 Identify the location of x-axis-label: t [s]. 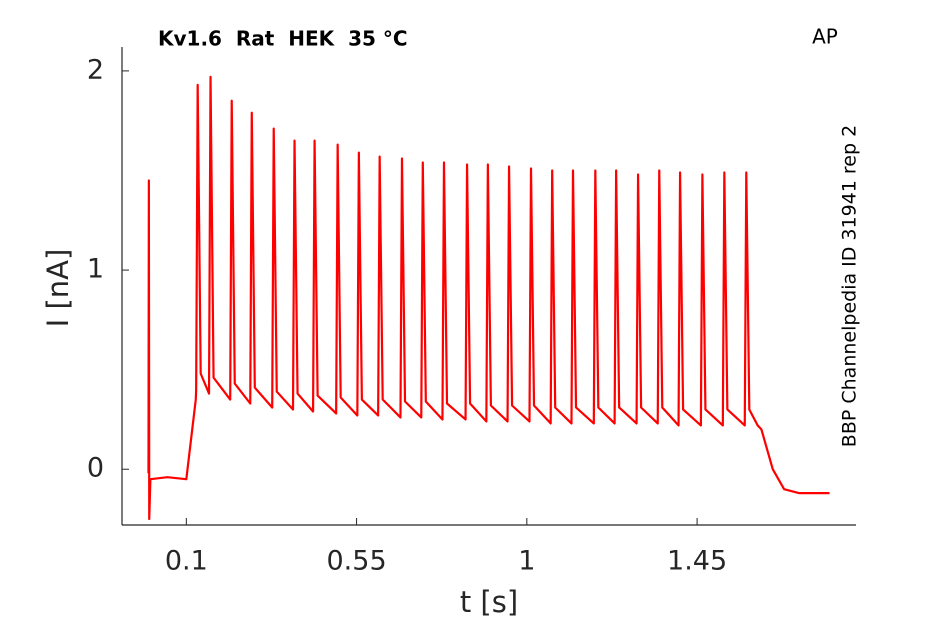
(489, 602).